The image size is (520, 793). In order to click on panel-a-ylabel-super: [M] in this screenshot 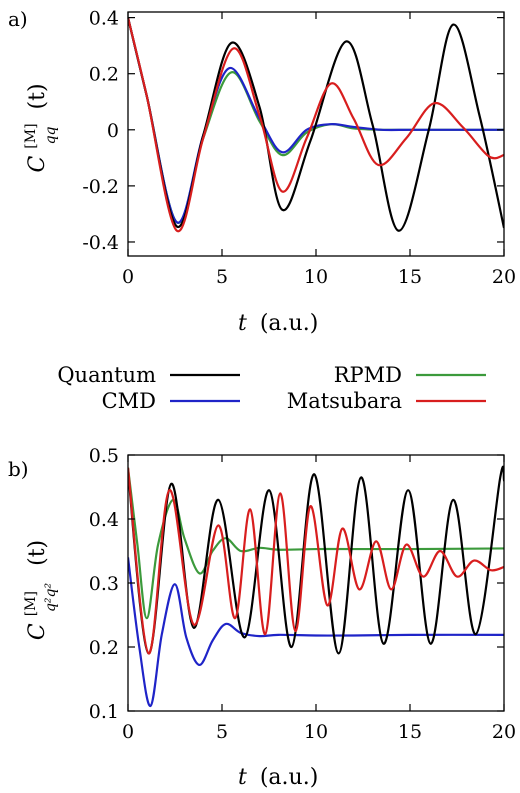, I will do `click(31, 135)`.